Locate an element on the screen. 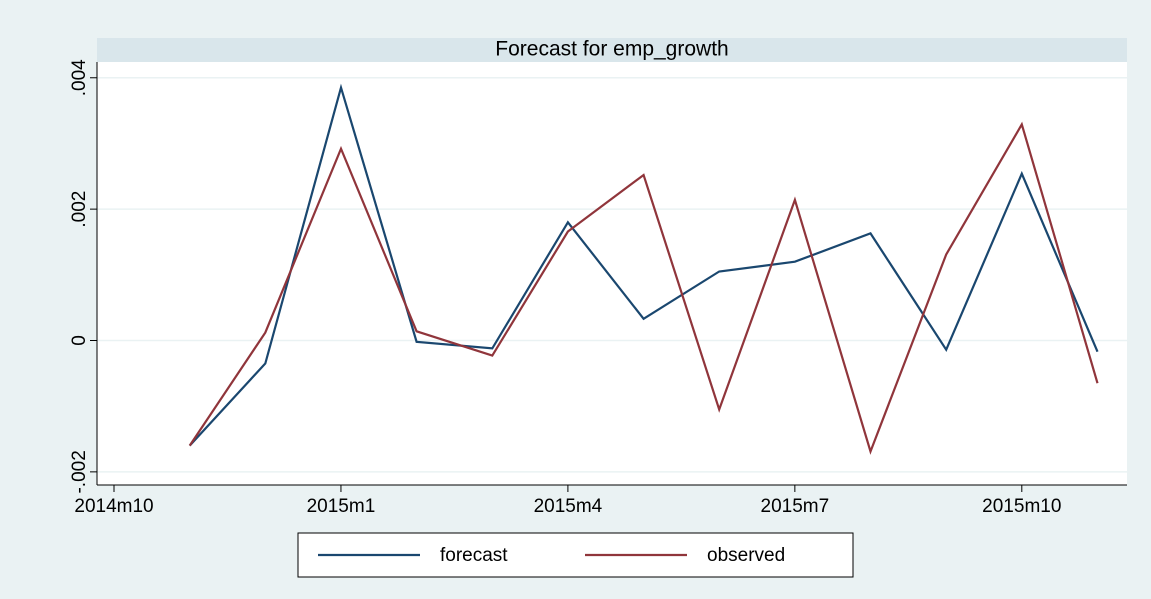  x-tick-label: 2015m7 is located at coordinates (795, 506).